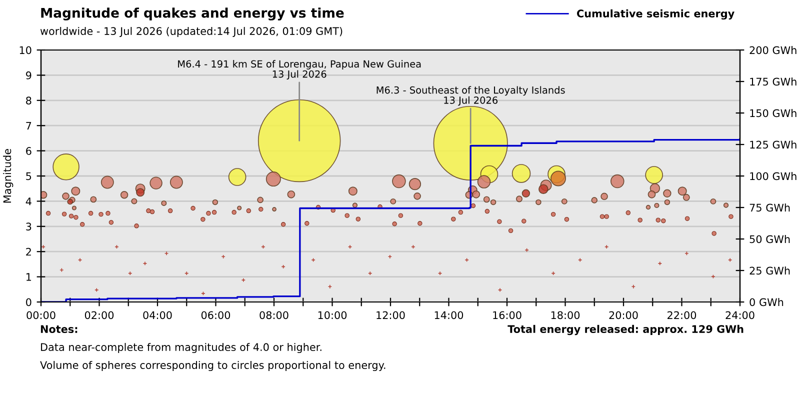  What do you see at coordinates (565, 315) in the screenshot?
I see `x-tick-label: 18:00` at bounding box center [565, 315].